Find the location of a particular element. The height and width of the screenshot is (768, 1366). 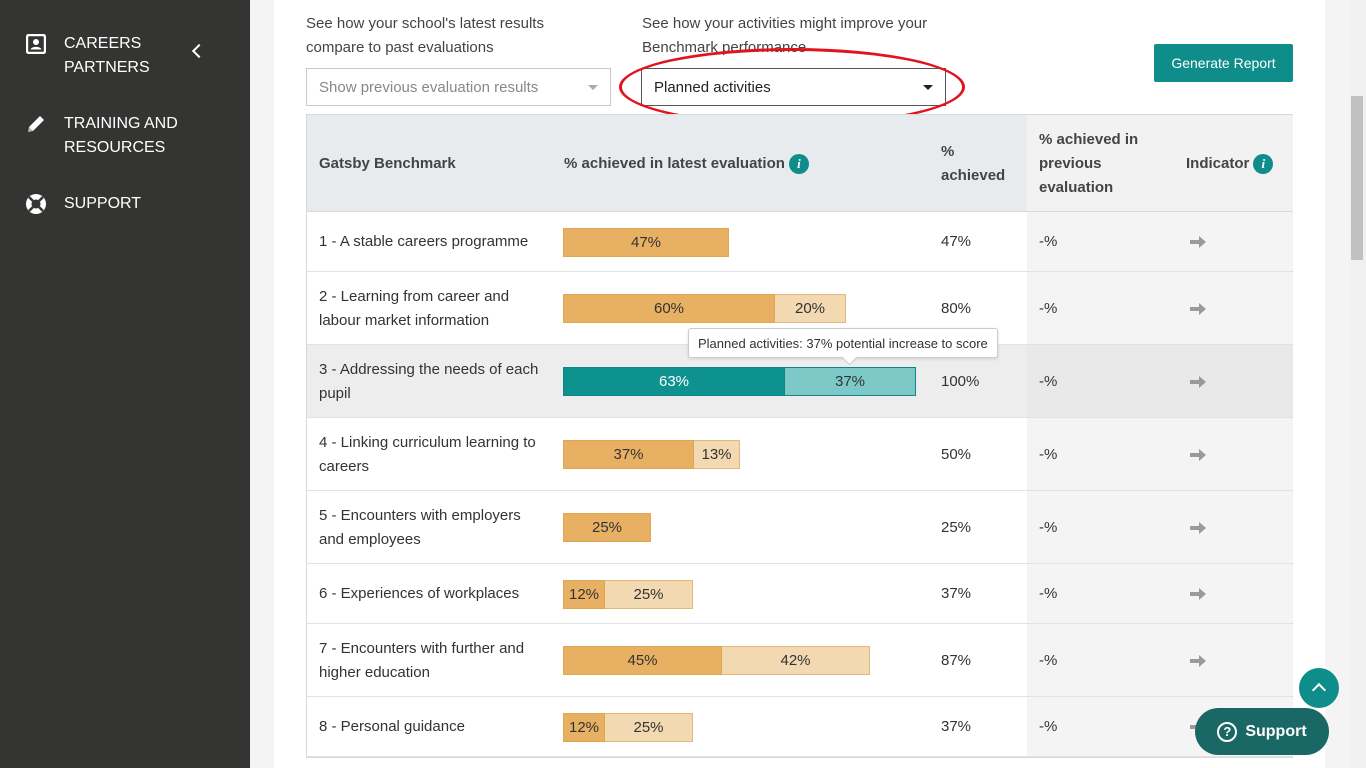

support-button: ? Support is located at coordinates (1262, 731).